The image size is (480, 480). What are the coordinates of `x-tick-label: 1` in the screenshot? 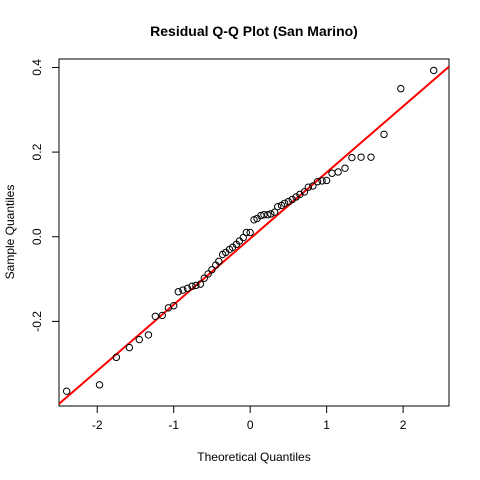 It's located at (326, 425).